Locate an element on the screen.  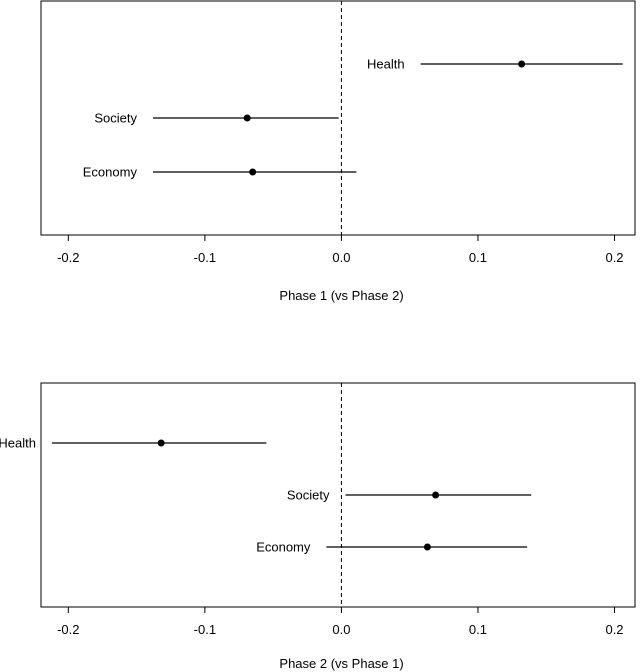
x-axis-label: Phase 2 (vs Phase 1) is located at coordinates (341, 663).